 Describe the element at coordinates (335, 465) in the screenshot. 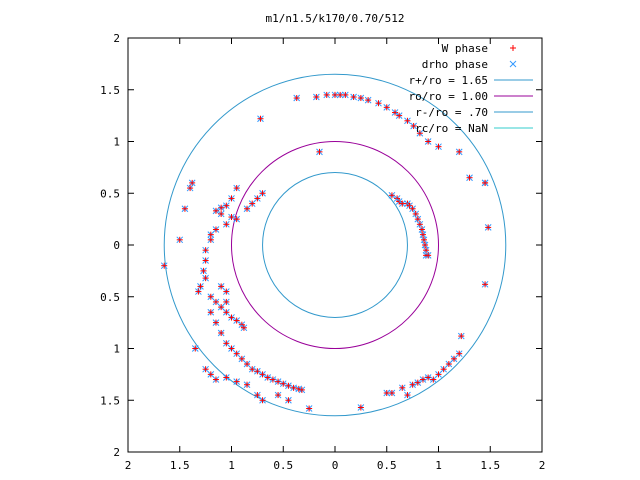

I see `x-tick-label: 0` at that location.